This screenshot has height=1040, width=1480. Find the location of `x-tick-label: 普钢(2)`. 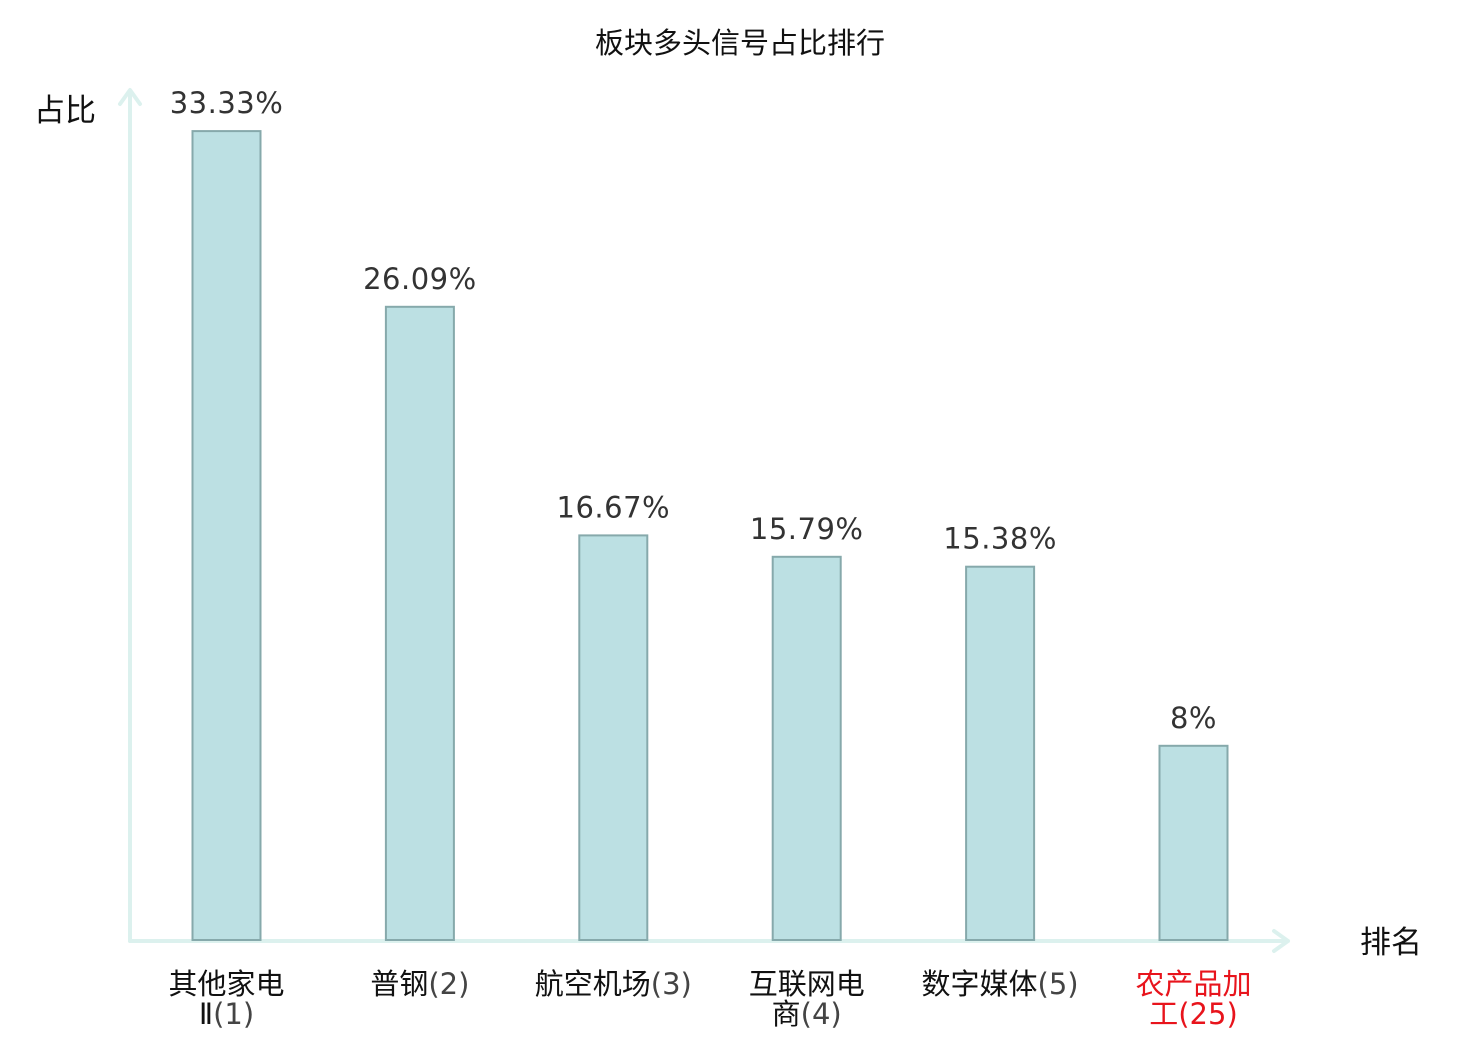

x-tick-label: 普钢(2) is located at coordinates (419, 984).